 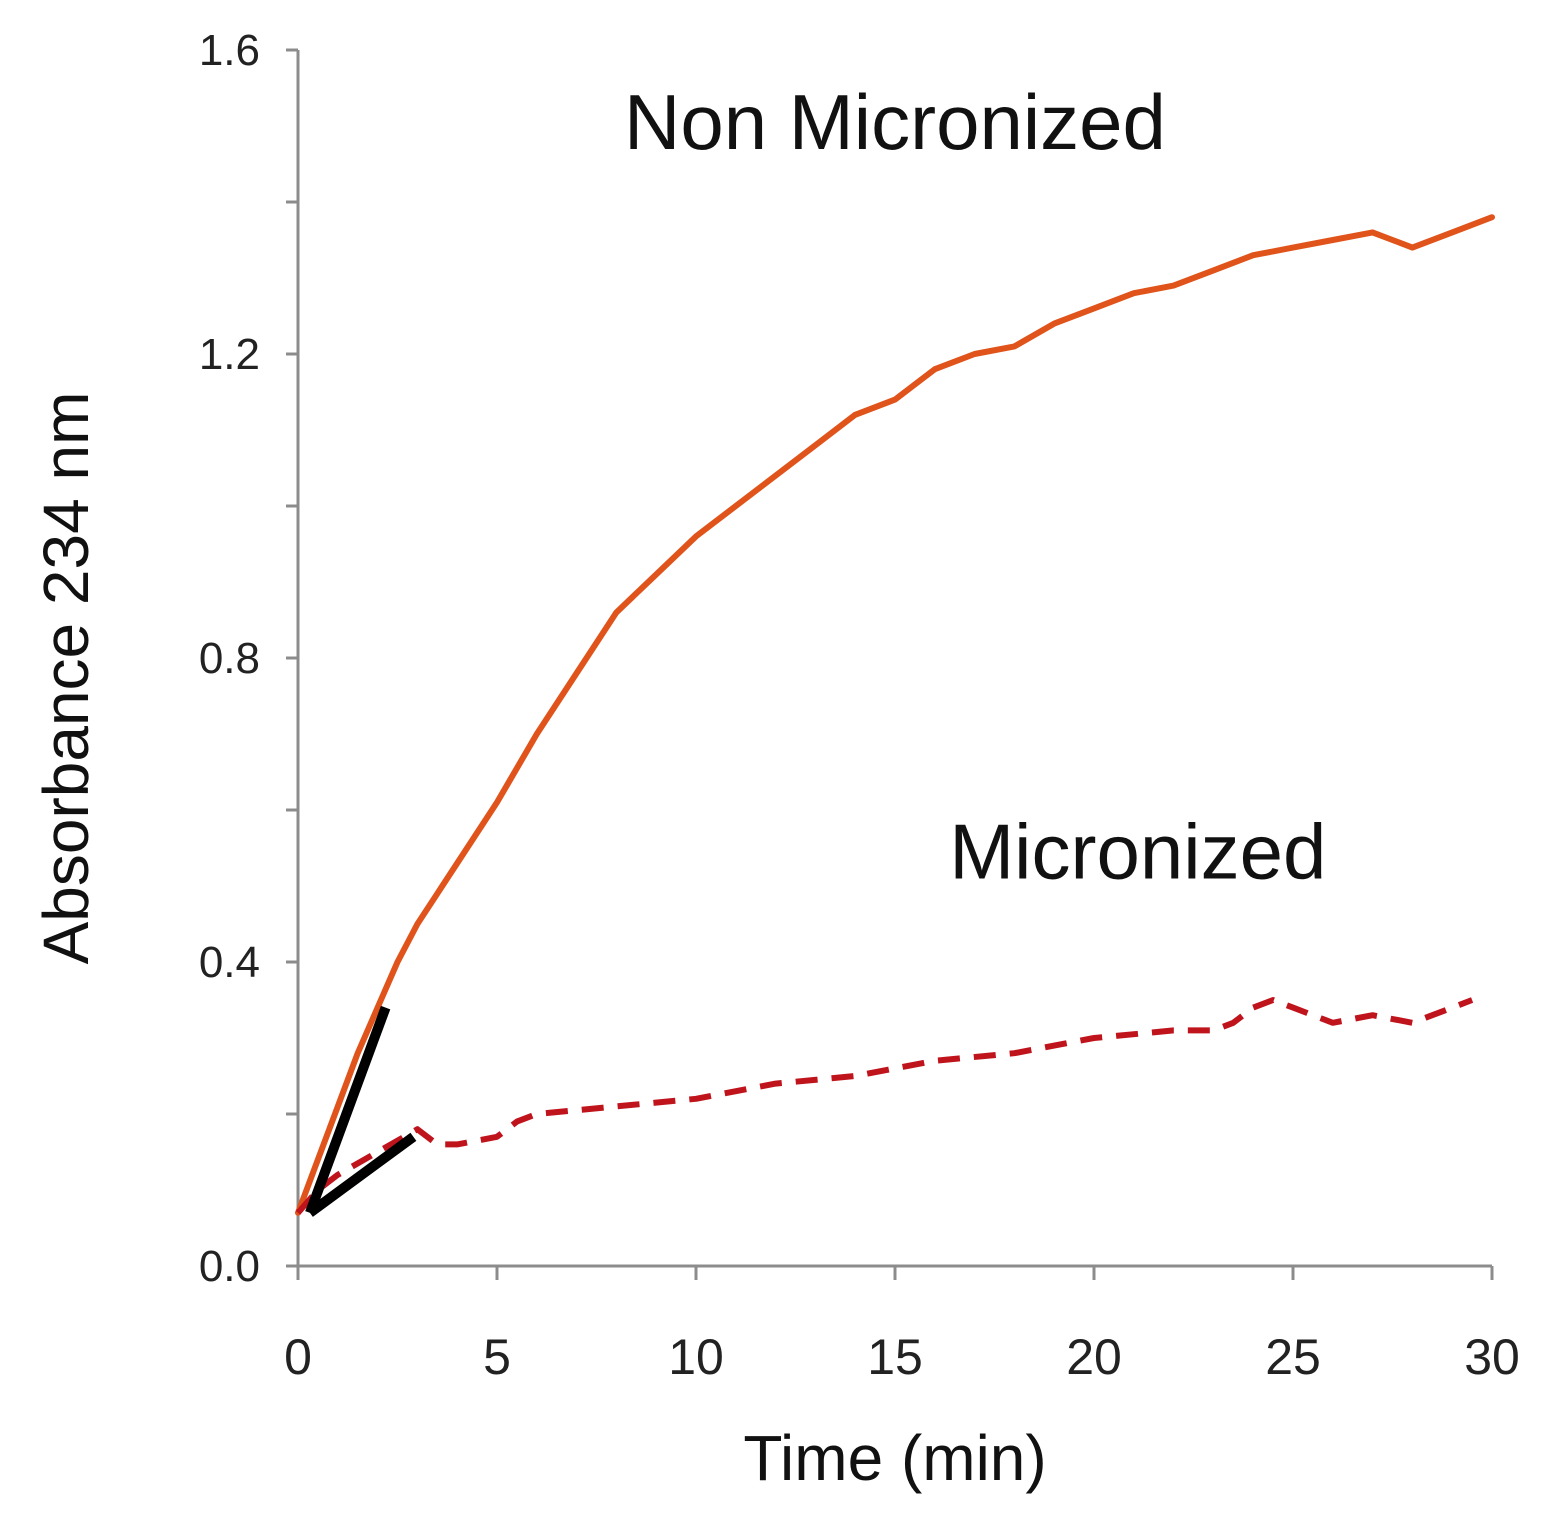 I want to click on y-tick-label: 1.2, so click(x=229, y=354).